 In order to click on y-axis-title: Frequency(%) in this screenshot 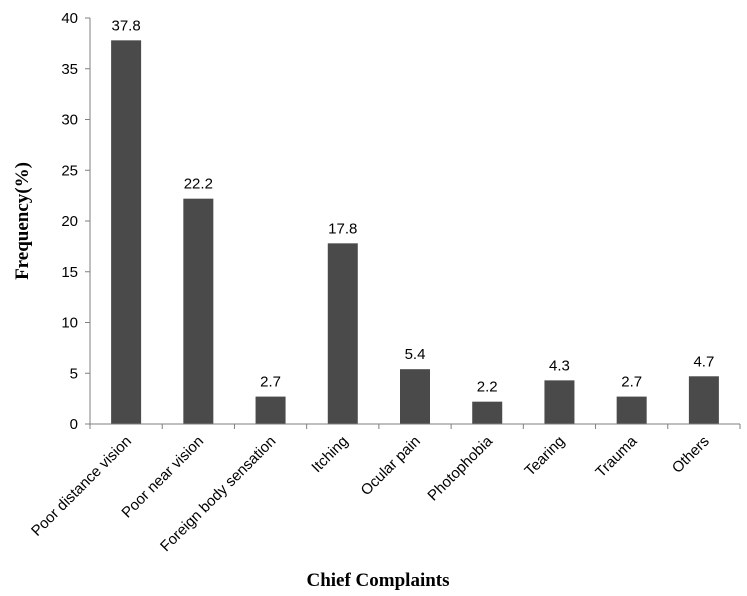, I will do `click(22, 221)`.